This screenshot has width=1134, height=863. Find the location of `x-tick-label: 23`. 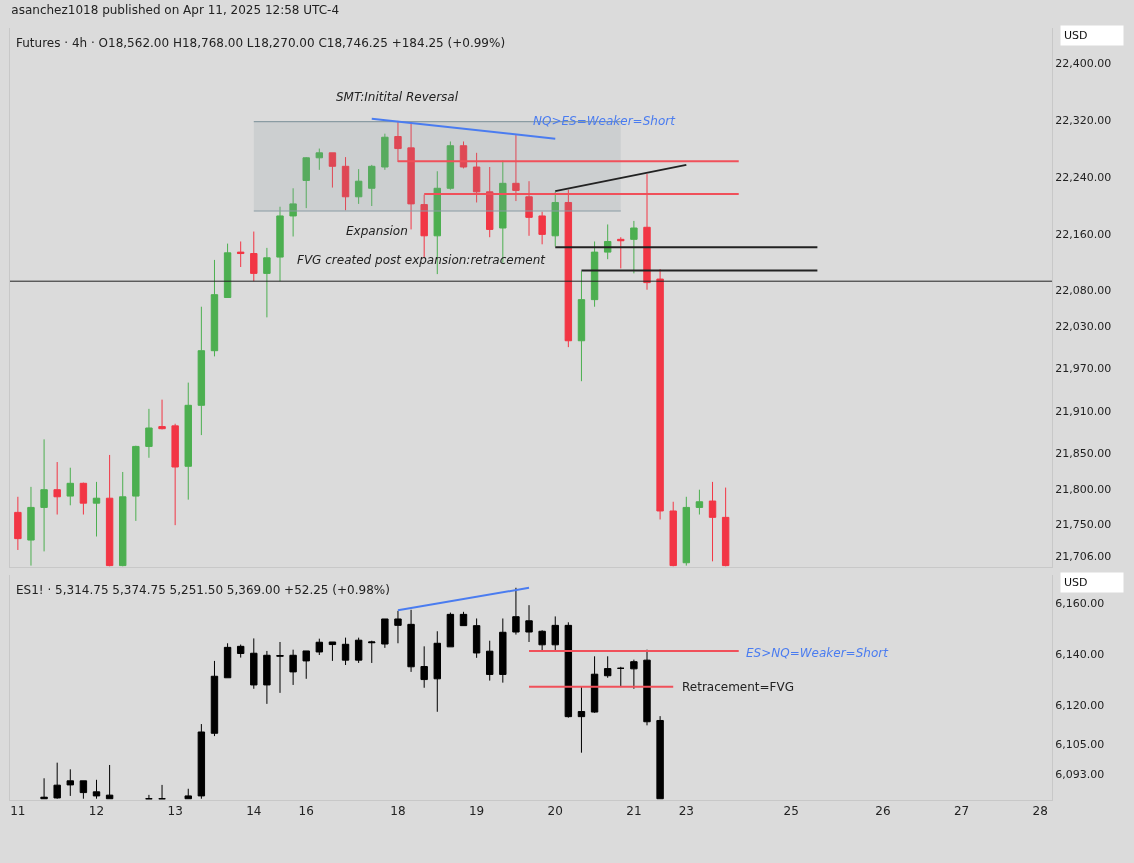

x-tick-label: 23 is located at coordinates (686, 811).